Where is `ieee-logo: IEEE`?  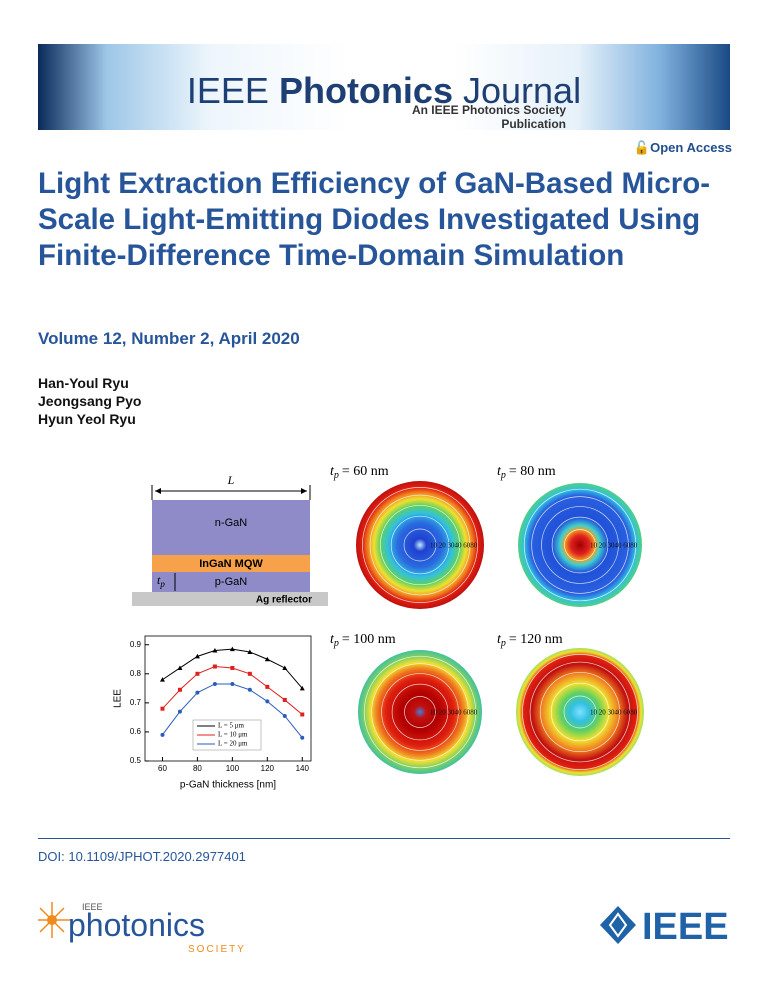
ieee-logo: IEEE is located at coordinates (664, 927).